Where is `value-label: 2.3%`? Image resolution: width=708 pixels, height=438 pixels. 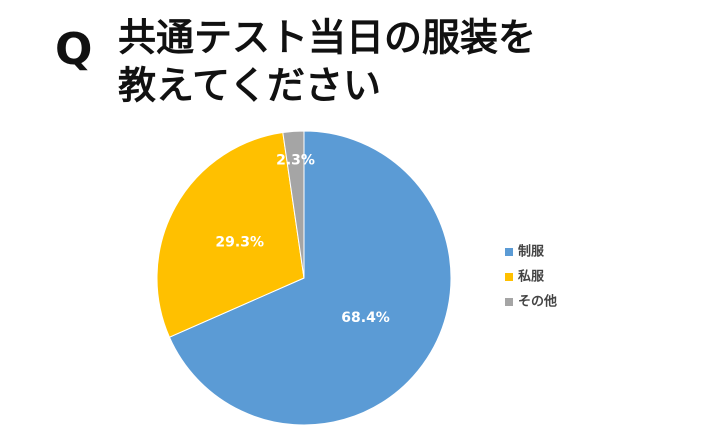 value-label: 2.3% is located at coordinates (295, 161).